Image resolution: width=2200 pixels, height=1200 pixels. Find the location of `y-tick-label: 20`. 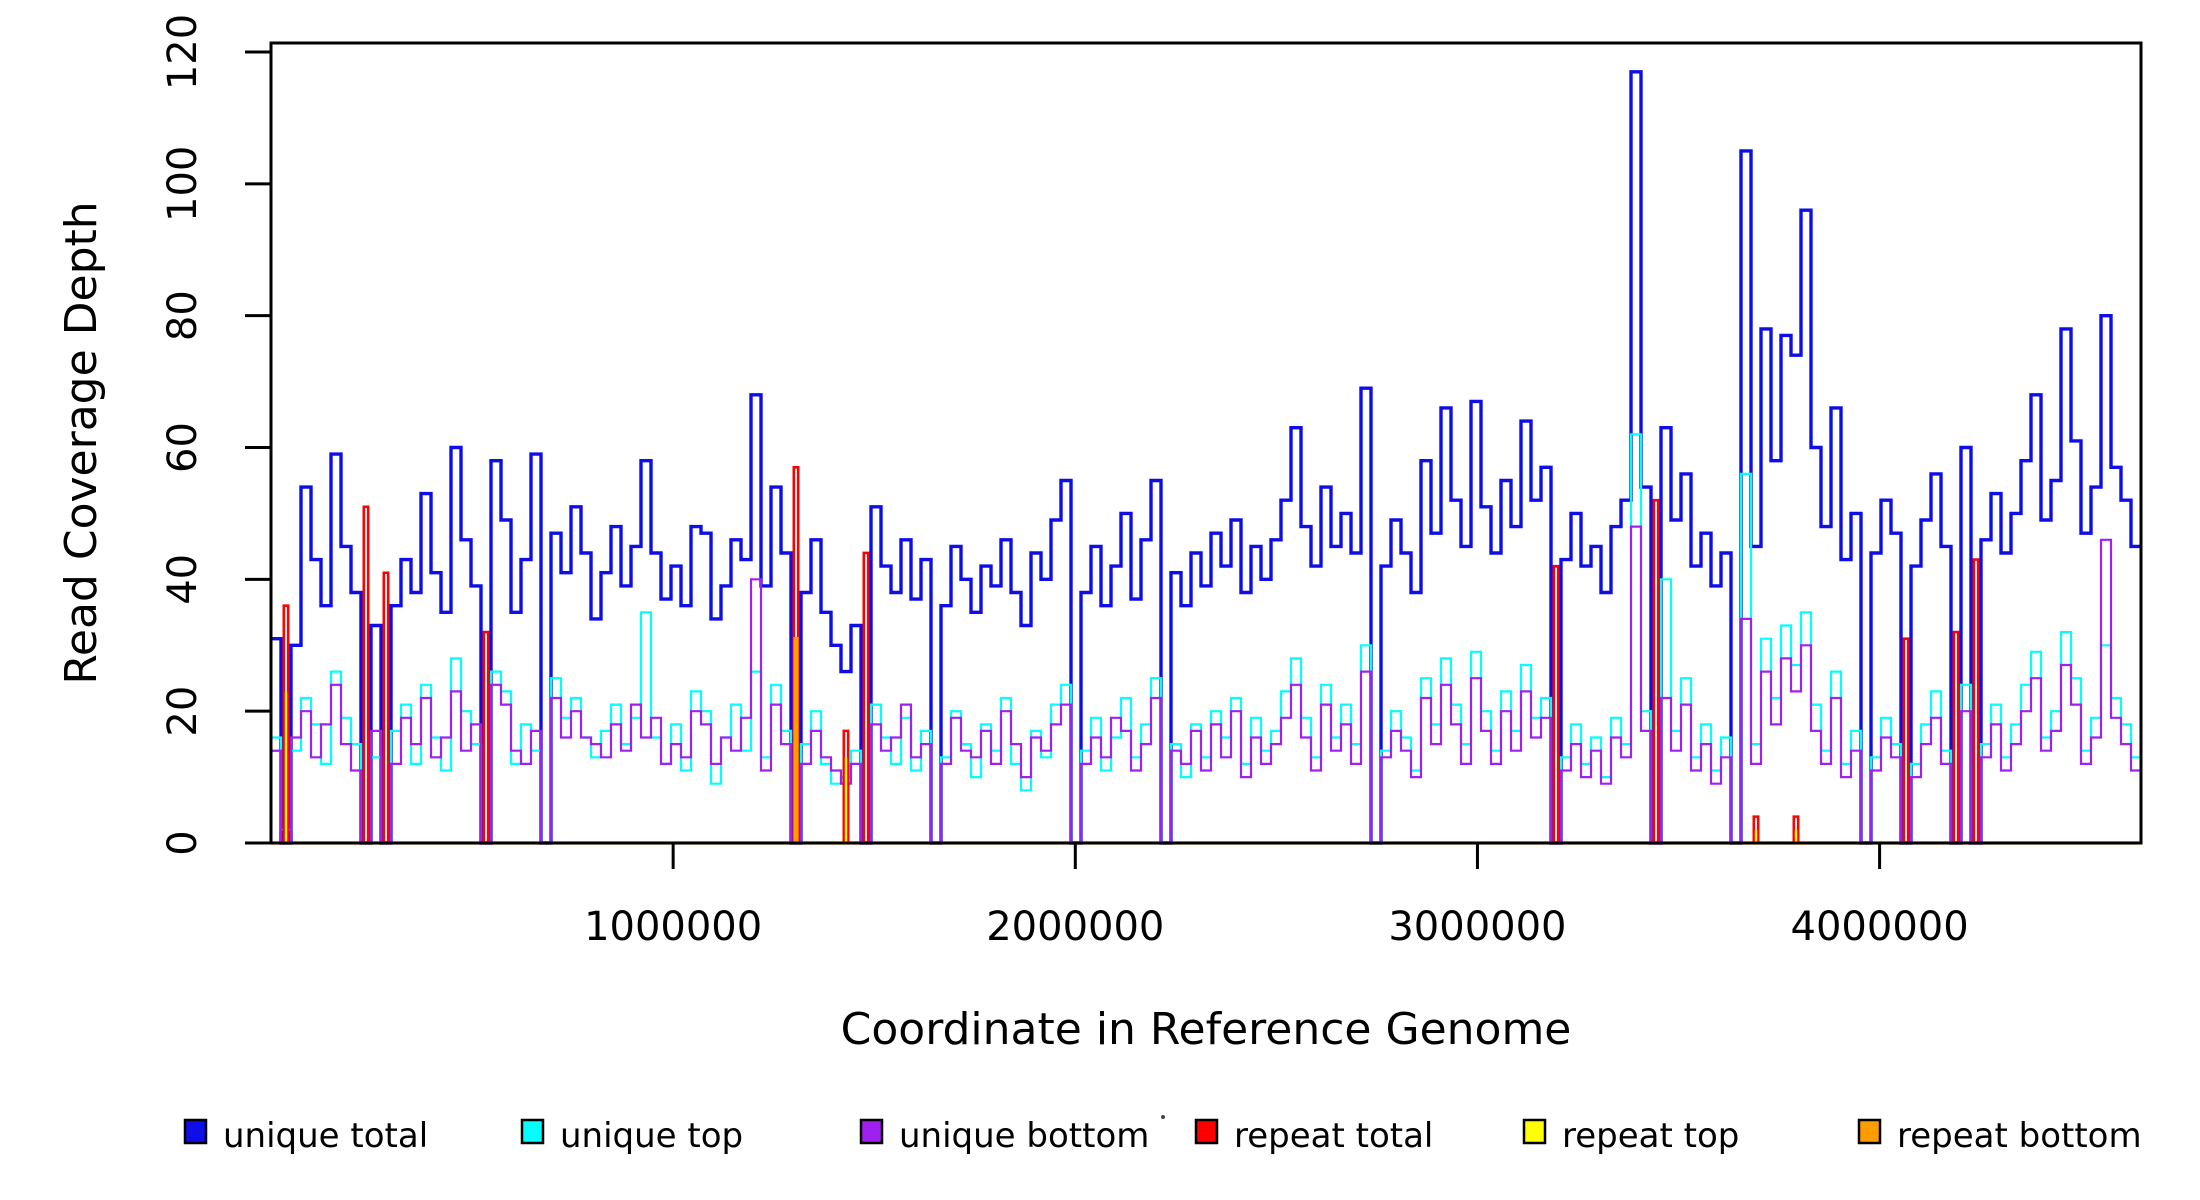

y-tick-label: 20 is located at coordinates (183, 711).